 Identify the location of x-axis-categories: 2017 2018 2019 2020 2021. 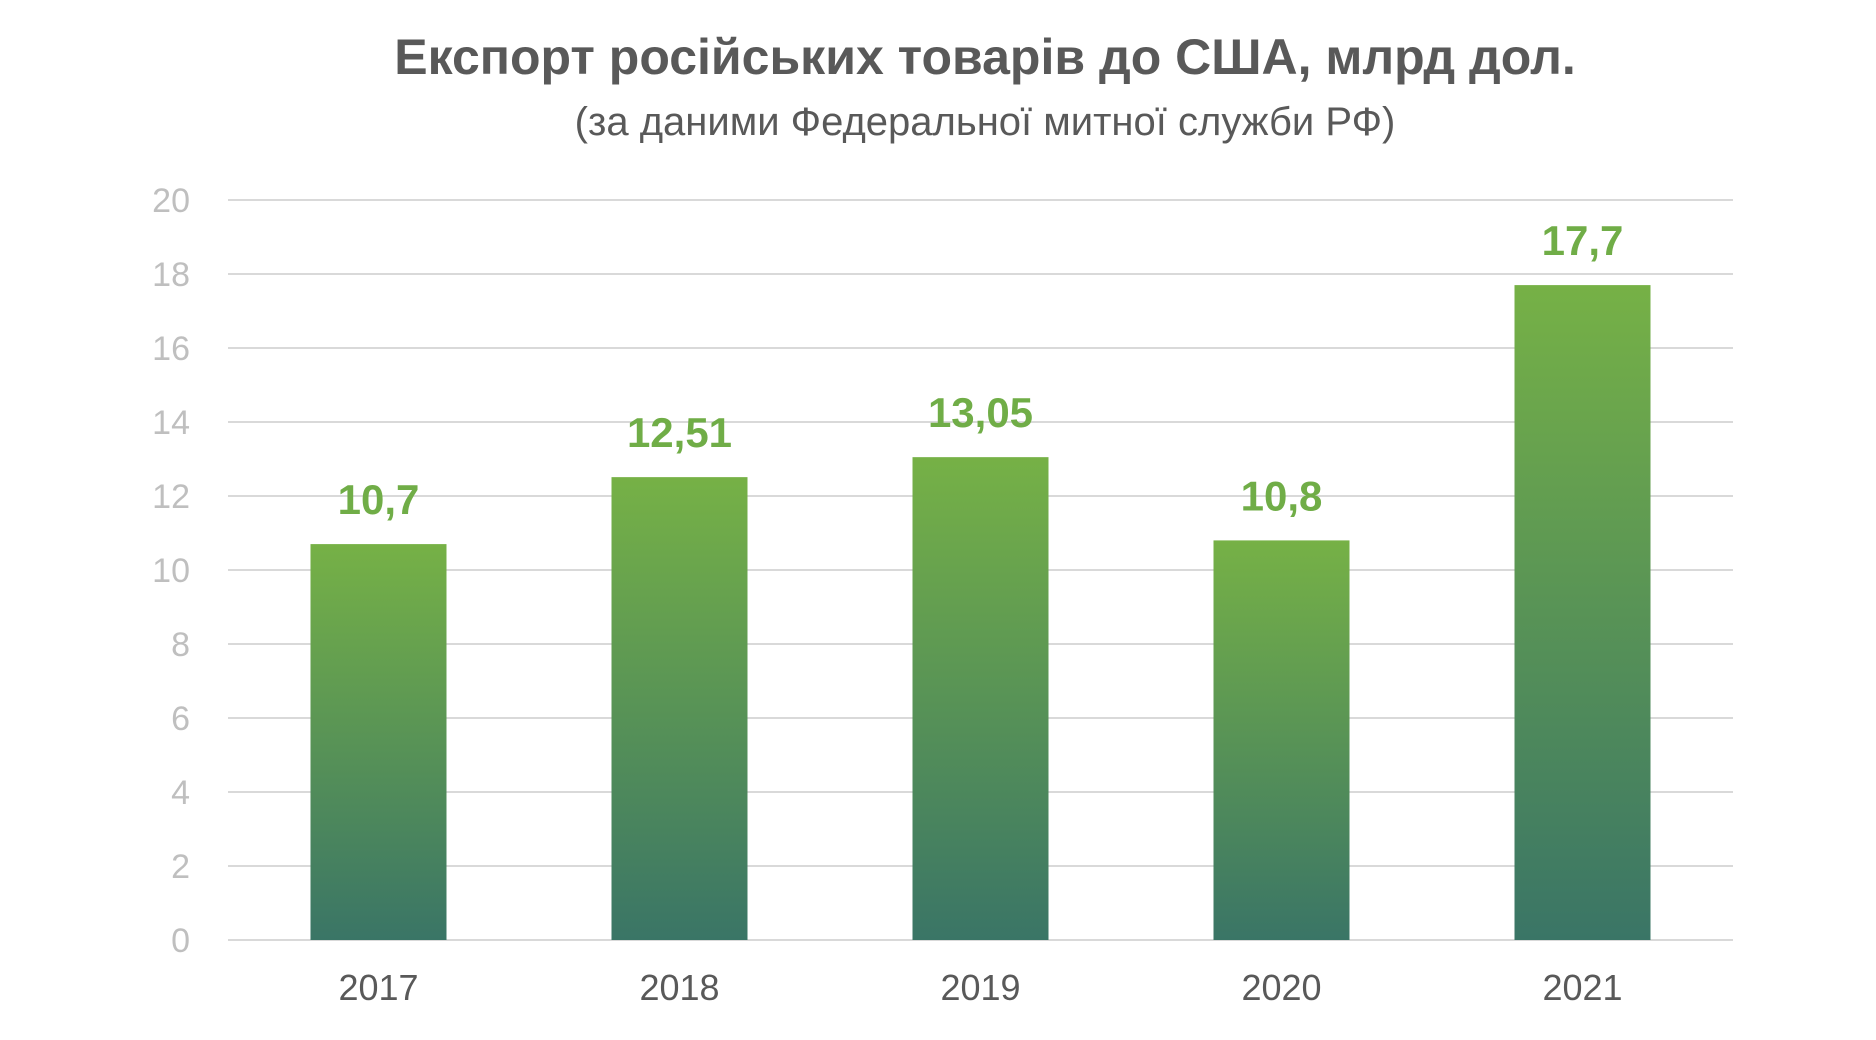
(980, 987).